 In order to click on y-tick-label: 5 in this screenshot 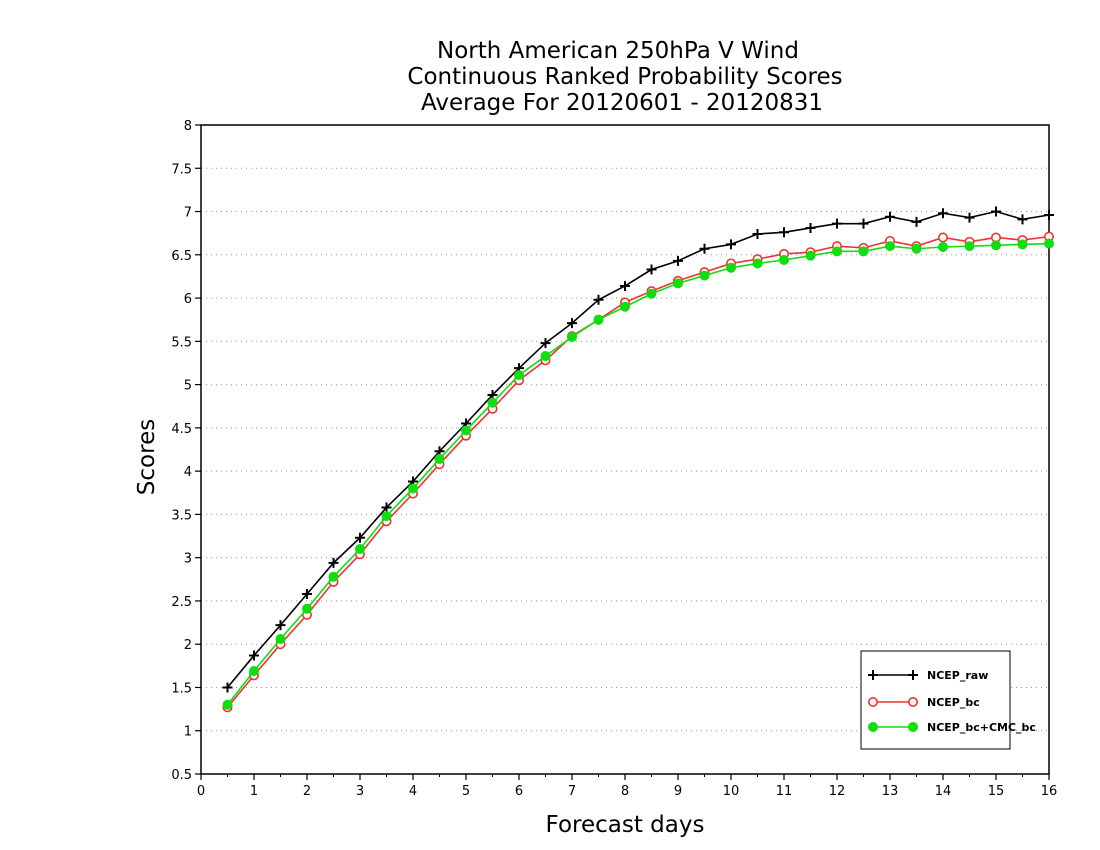, I will do `click(188, 386)`.